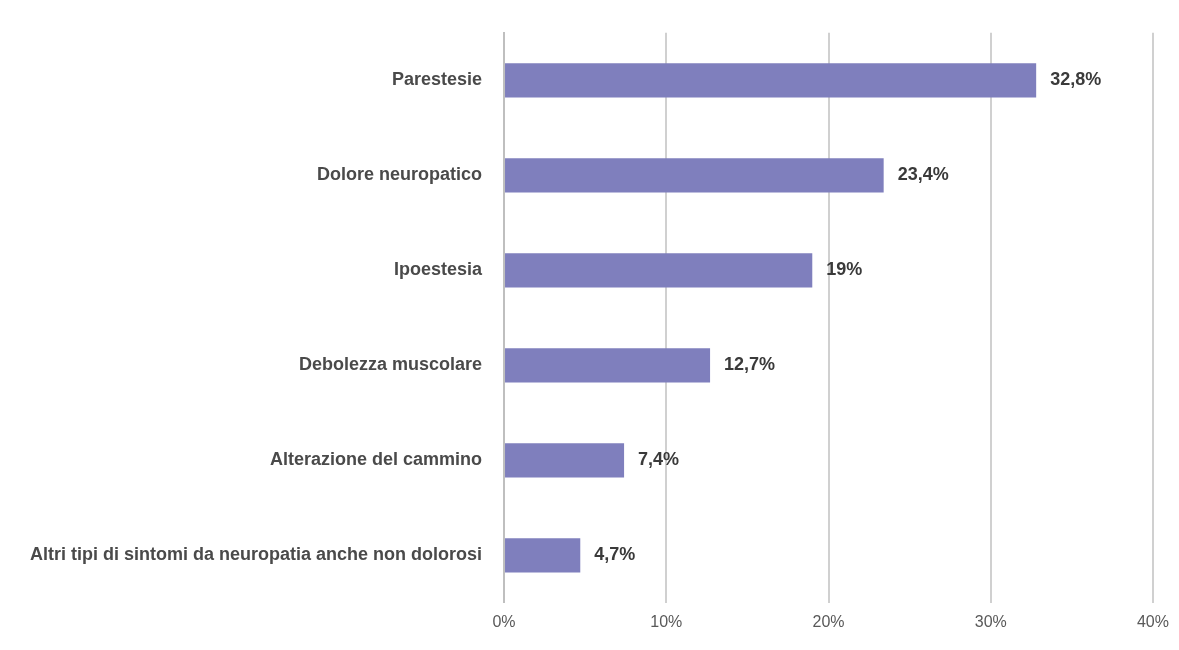  Describe the element at coordinates (1152, 621) in the screenshot. I see `x-tick-label: 40%` at that location.